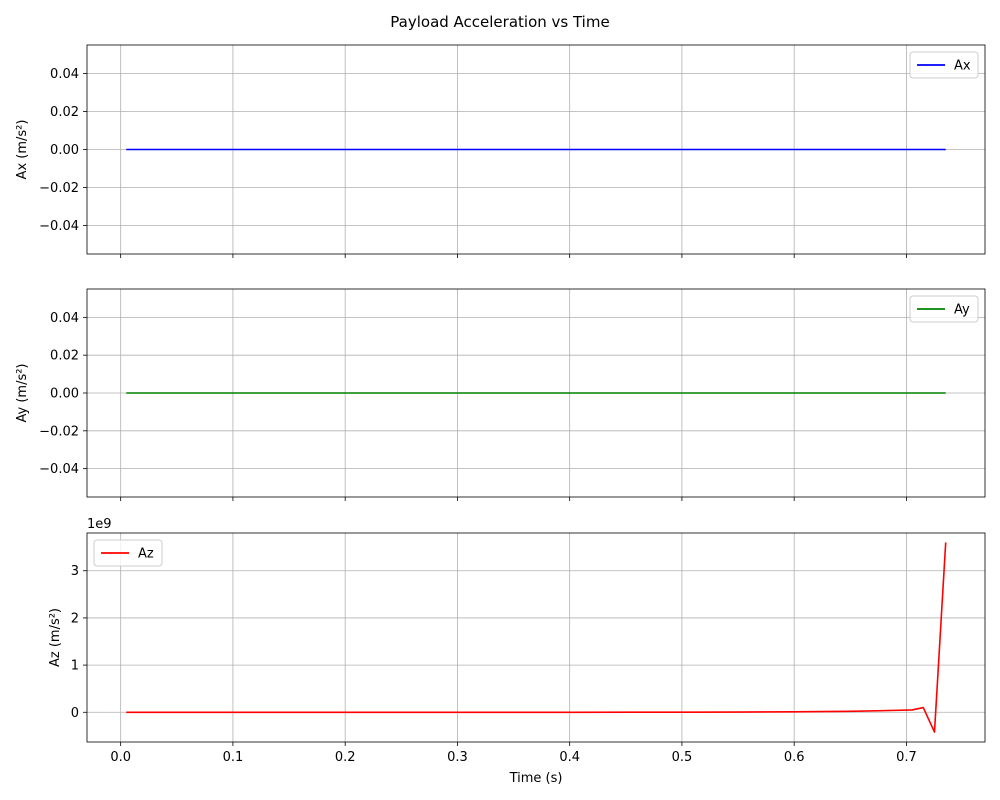 The image size is (1000, 800). Describe the element at coordinates (457, 757) in the screenshot. I see `x-tick-label: 0.3` at that location.